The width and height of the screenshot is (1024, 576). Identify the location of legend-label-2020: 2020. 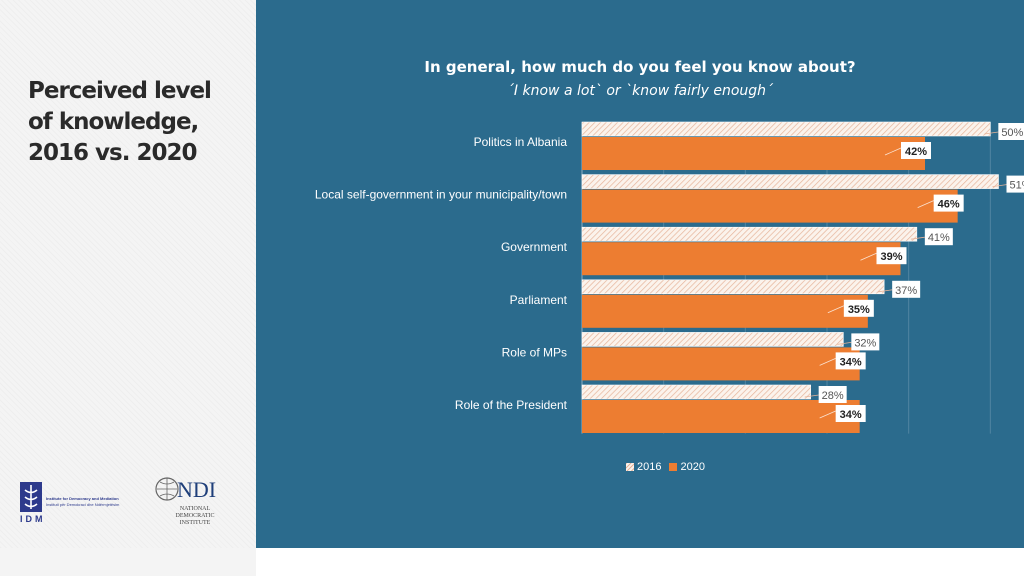
(692, 467).